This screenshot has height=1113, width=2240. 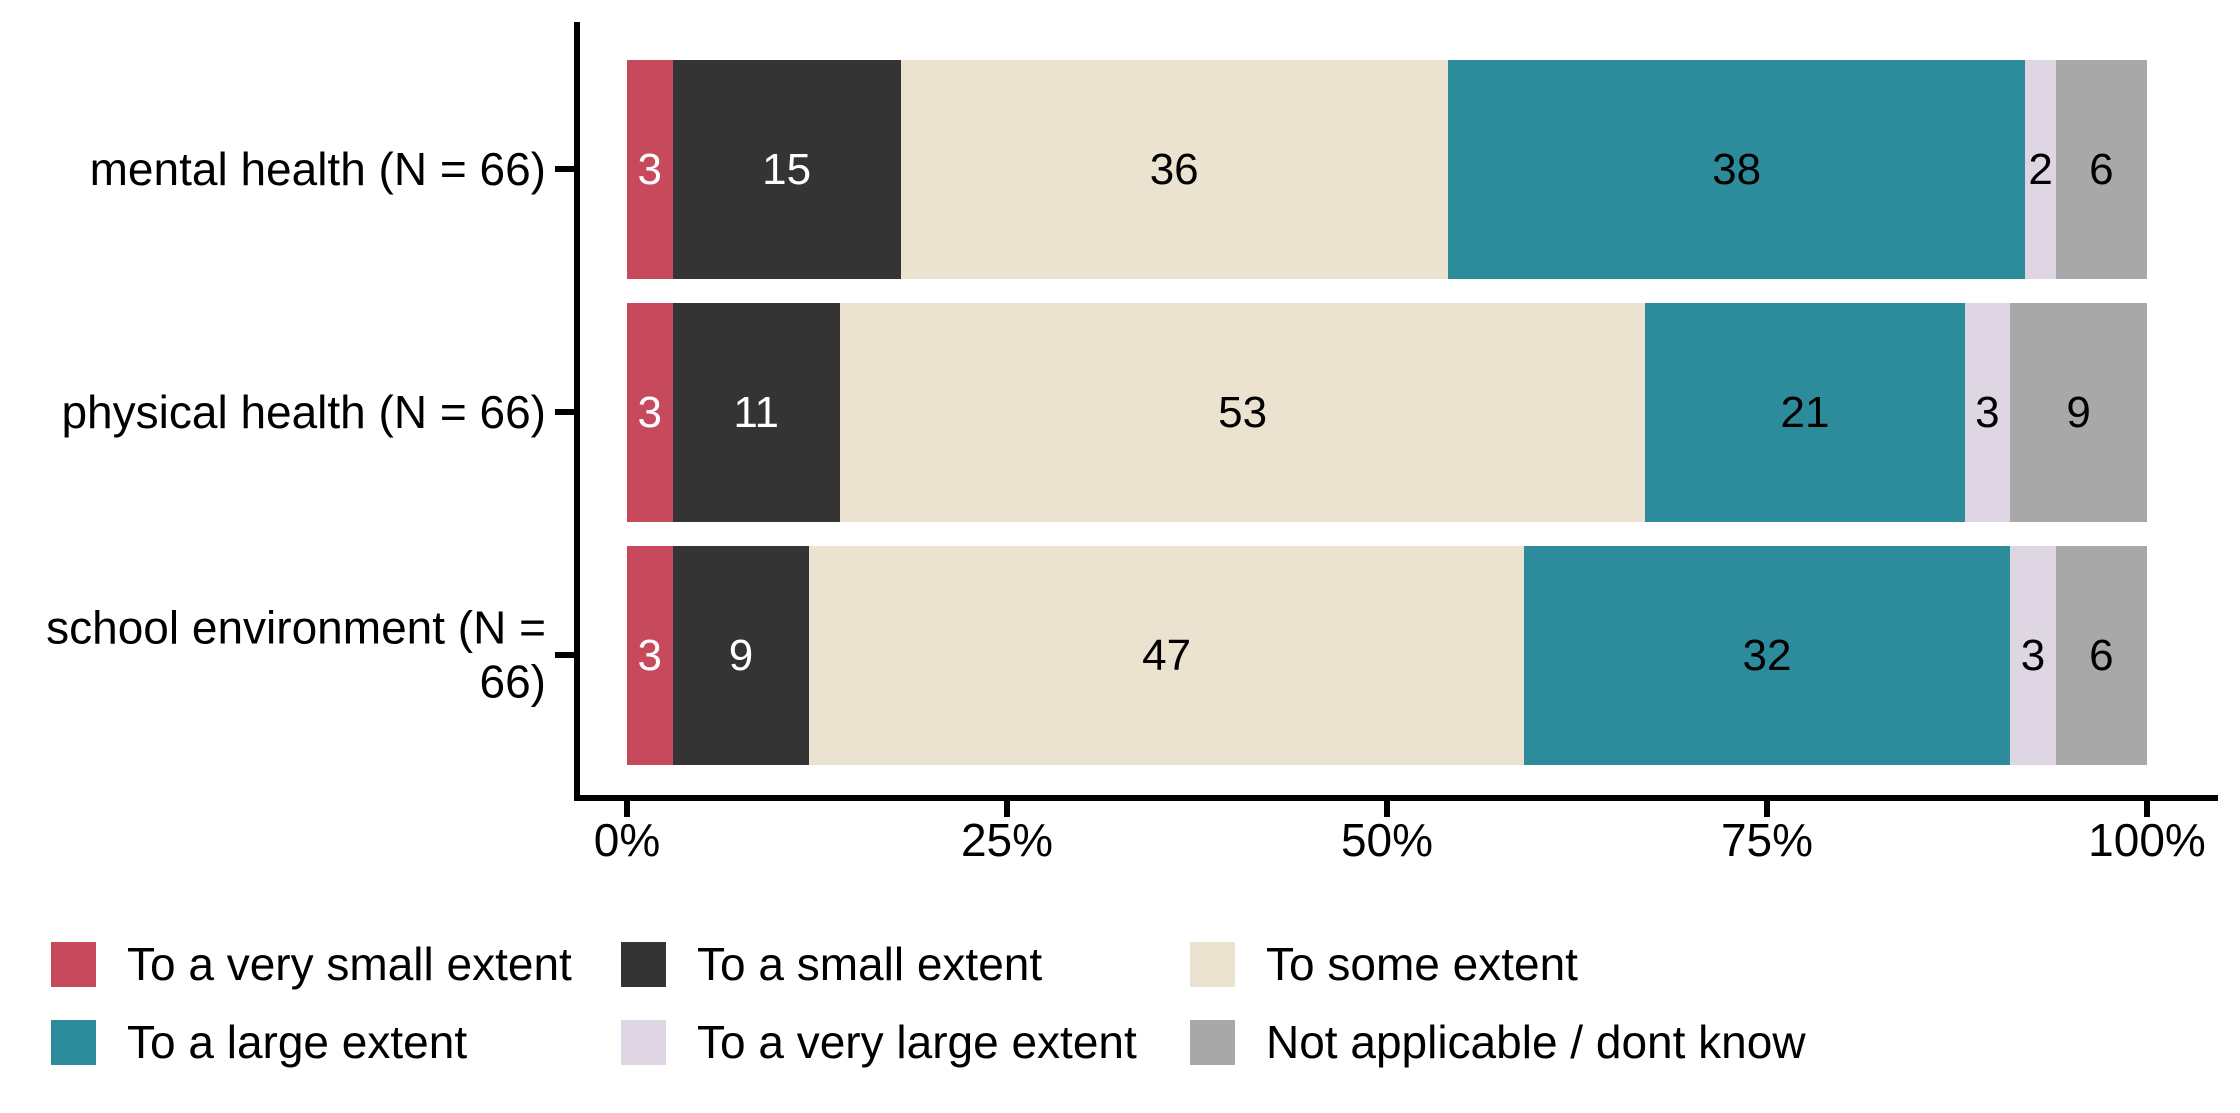 What do you see at coordinates (917, 1041) in the screenshot?
I see `legend-label: To a very large extent` at bounding box center [917, 1041].